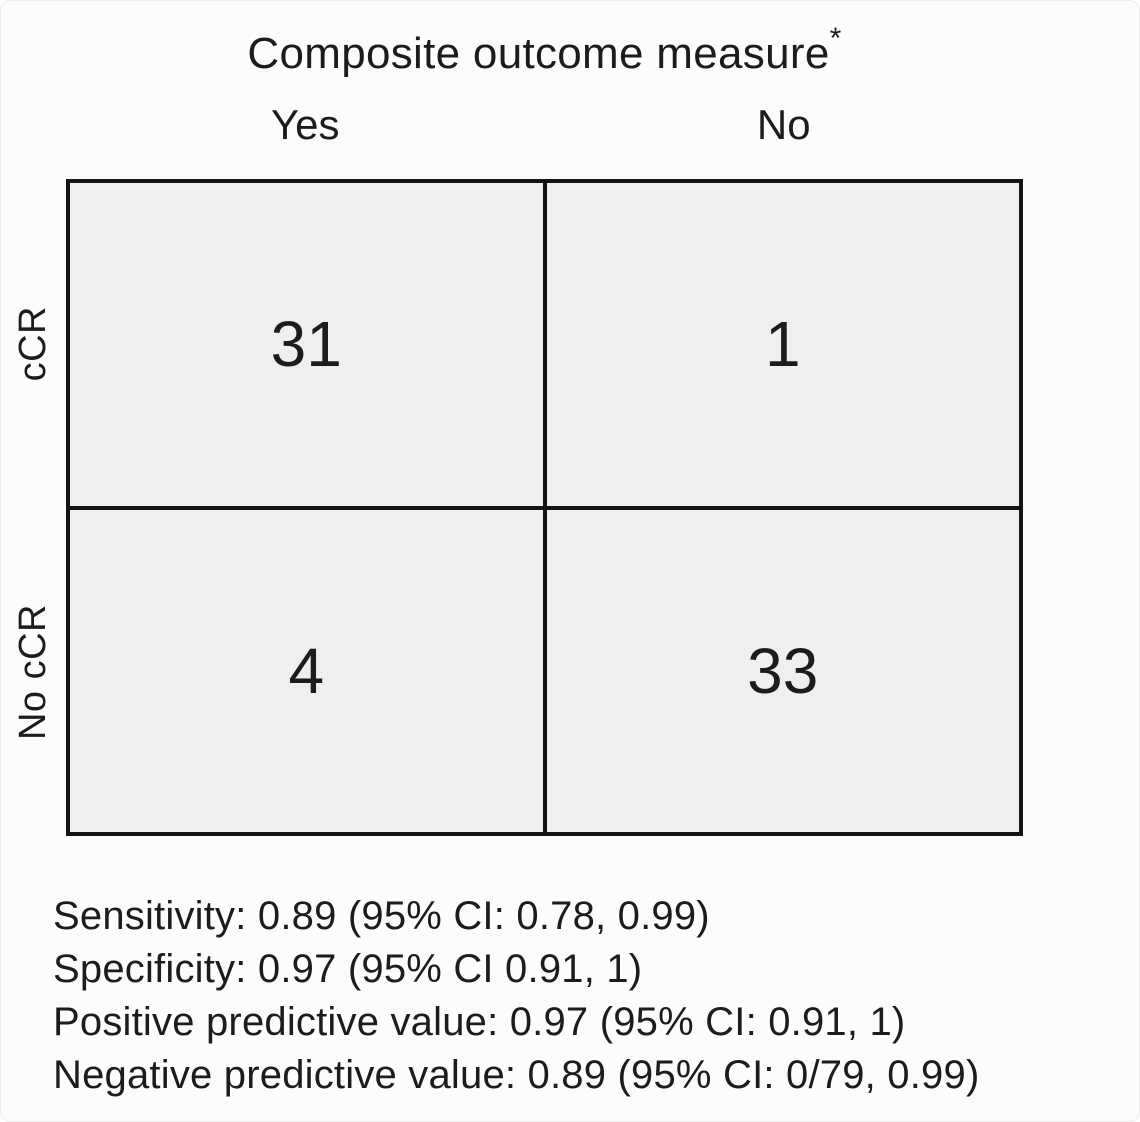 Image resolution: width=1140 pixels, height=1122 pixels. What do you see at coordinates (782, 344) in the screenshot?
I see `matrix-cell-ccr-no: 1` at bounding box center [782, 344].